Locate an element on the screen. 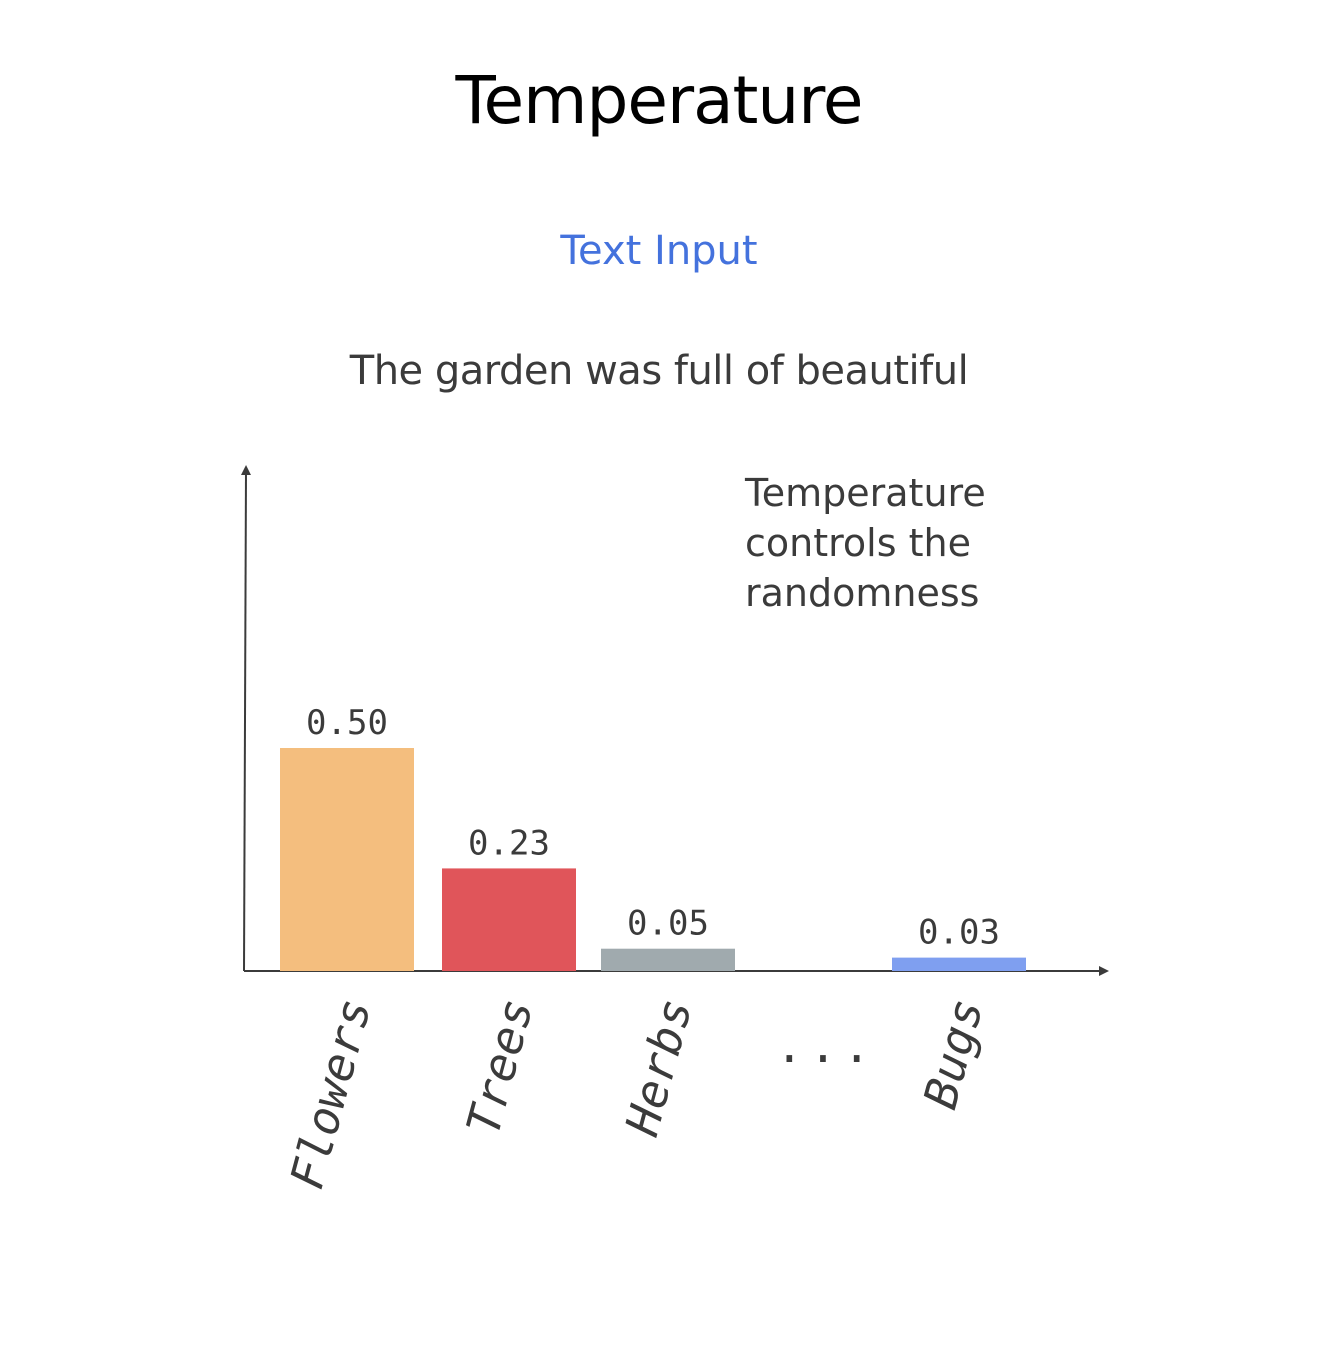  bar-trees is located at coordinates (509, 919).